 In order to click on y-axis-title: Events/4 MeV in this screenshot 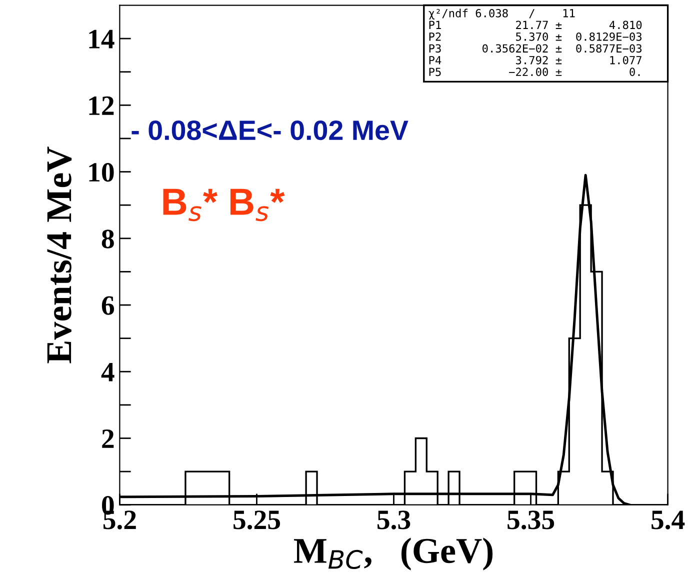, I will do `click(59, 255)`.